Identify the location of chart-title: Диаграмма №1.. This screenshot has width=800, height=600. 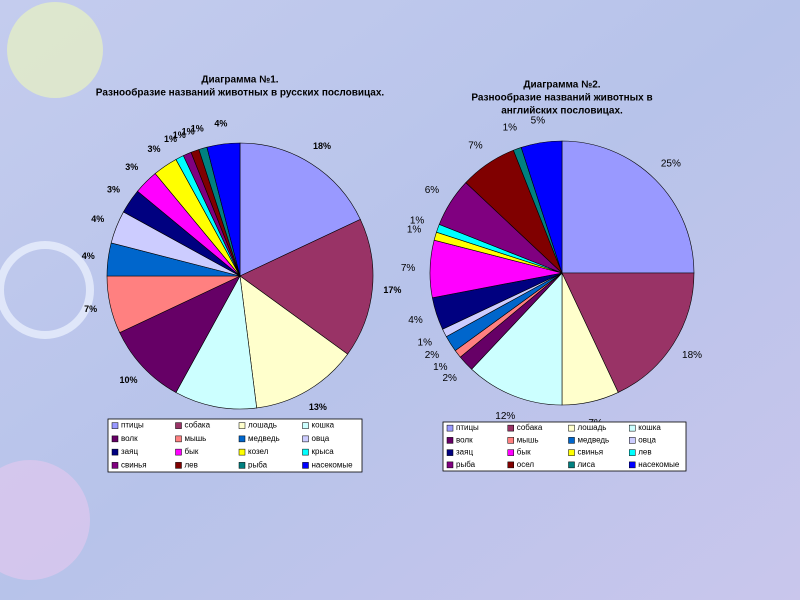
(239, 80).